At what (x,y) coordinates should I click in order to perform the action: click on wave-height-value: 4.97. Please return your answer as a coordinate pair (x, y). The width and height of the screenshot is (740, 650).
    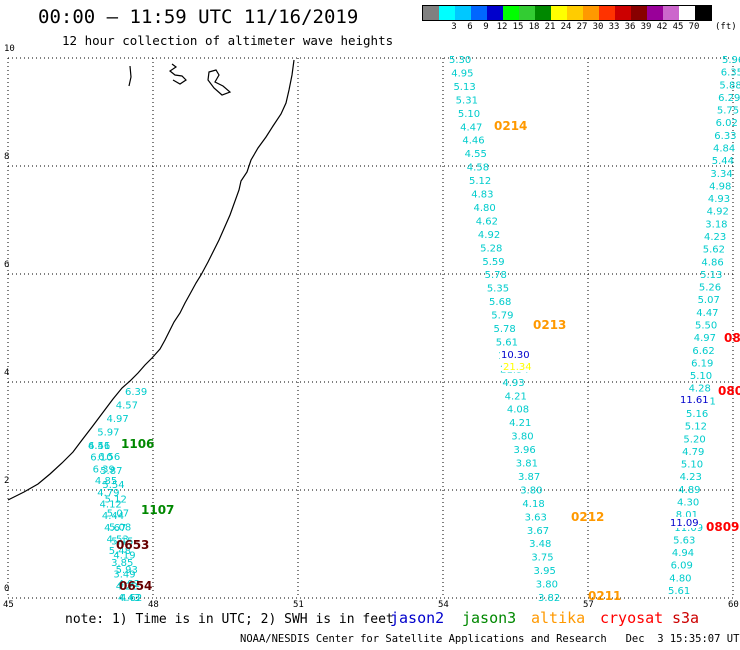
    Looking at the image, I should click on (118, 419).